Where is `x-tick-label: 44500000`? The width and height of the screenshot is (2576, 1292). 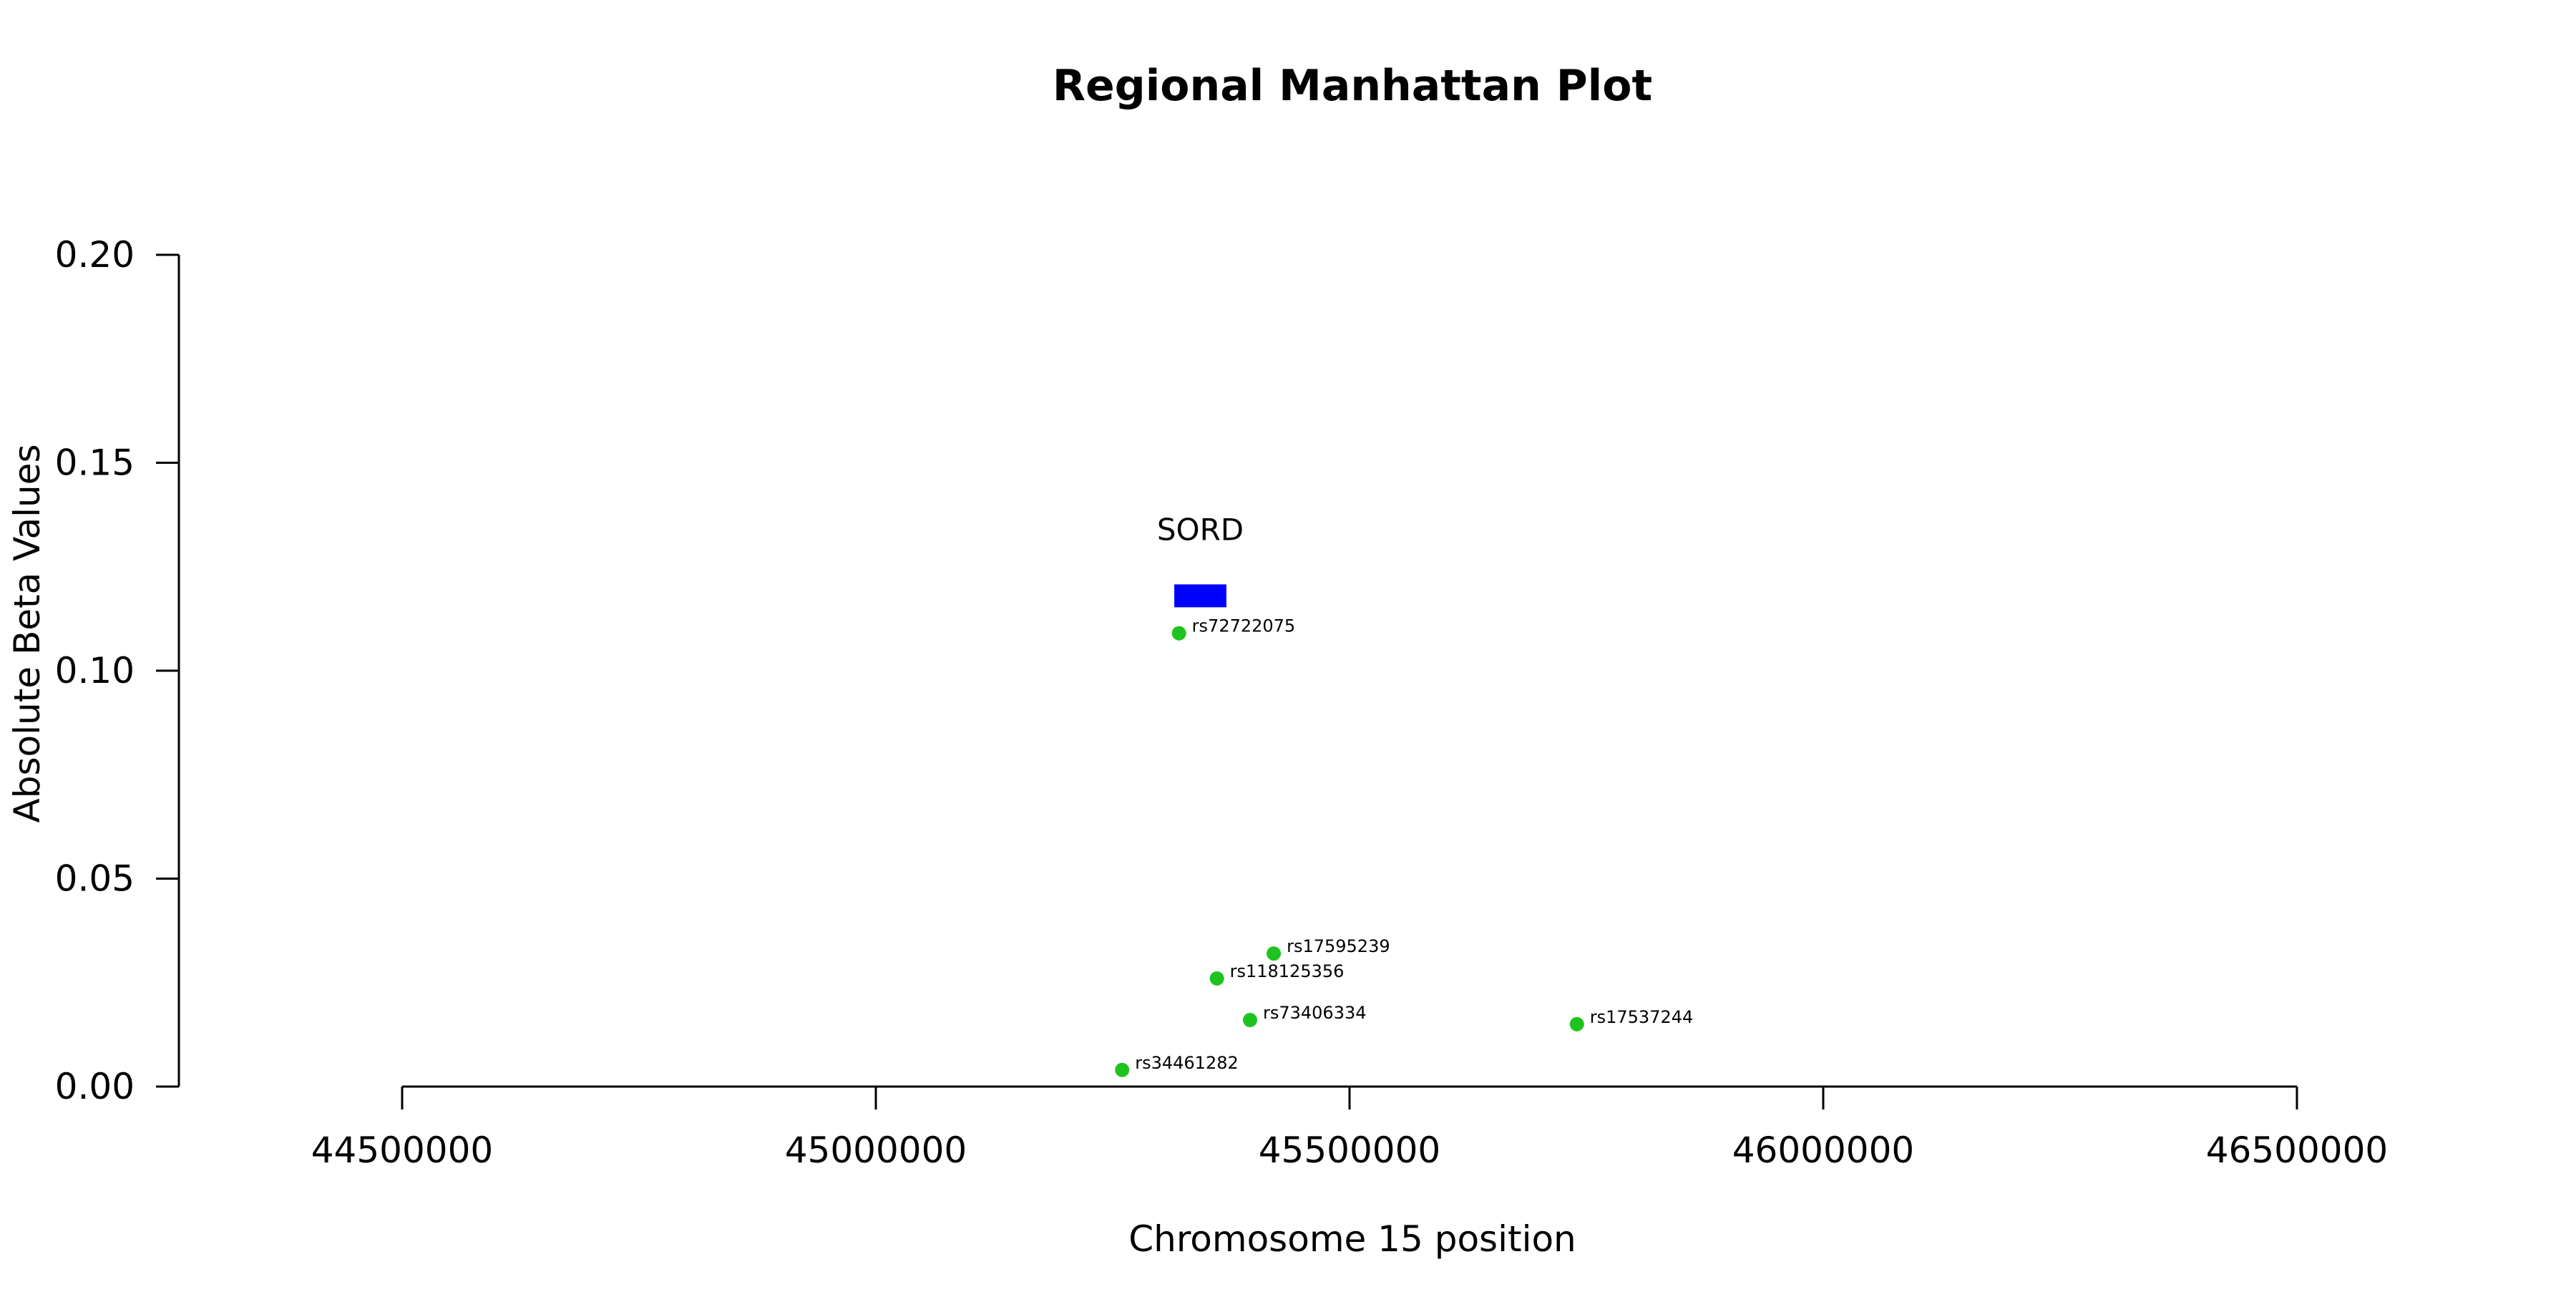 x-tick-label: 44500000 is located at coordinates (402, 1150).